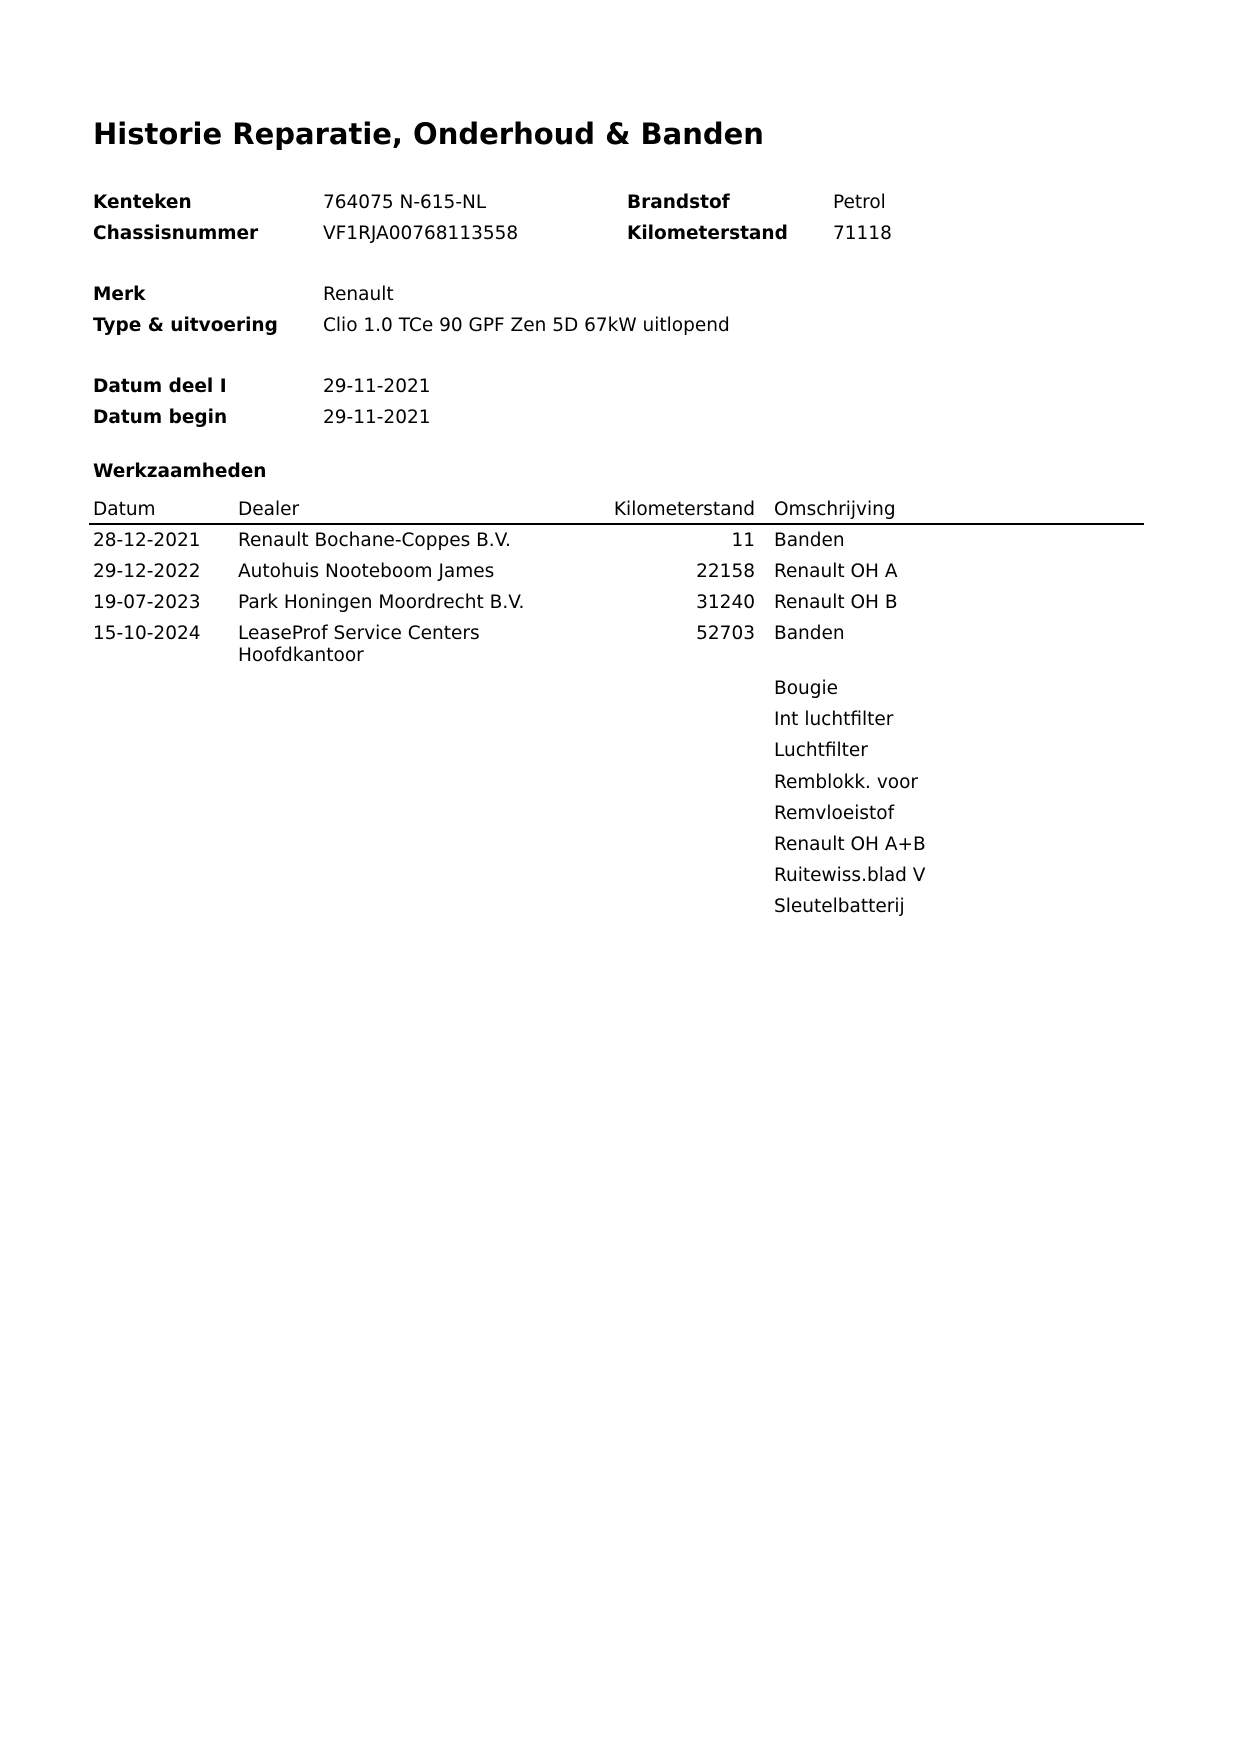  I want to click on page-title: Historie Reparatie, Onderhoud & Banden, so click(428, 134).